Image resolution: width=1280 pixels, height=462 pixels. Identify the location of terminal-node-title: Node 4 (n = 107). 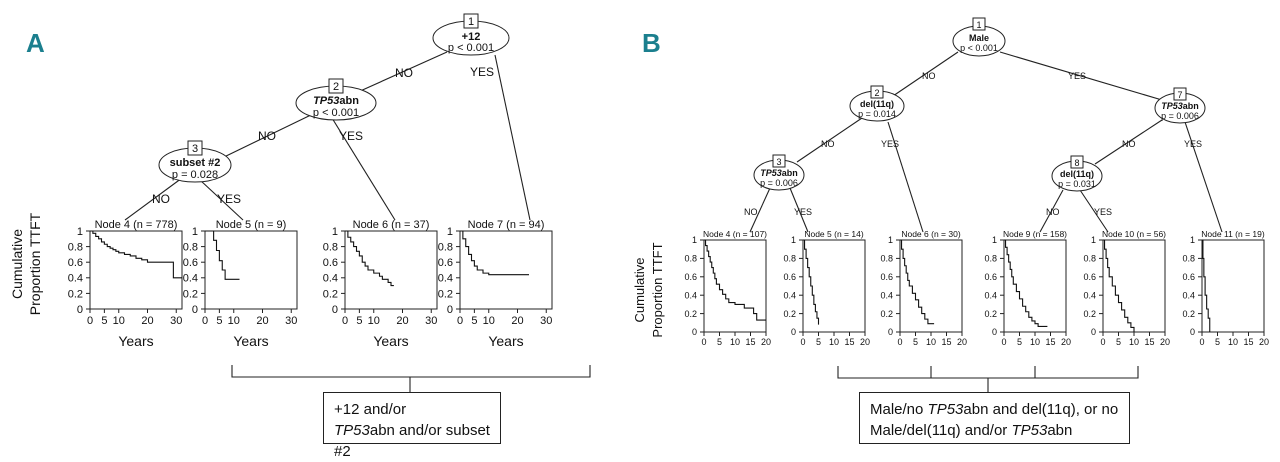
(735, 234).